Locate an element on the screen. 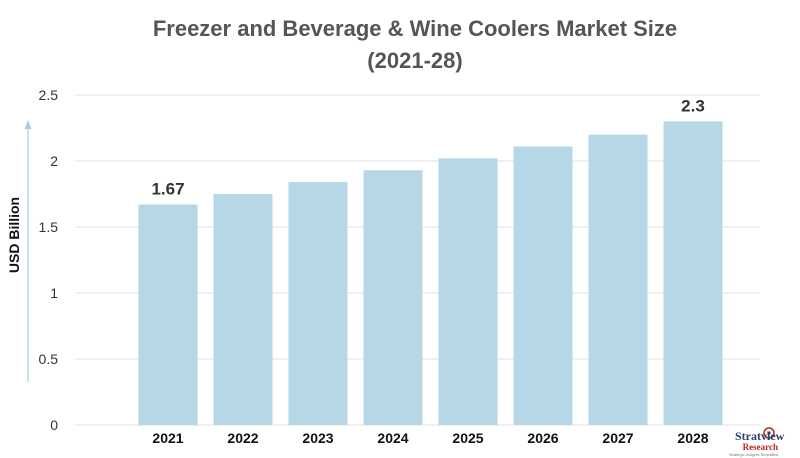 This screenshot has width=800, height=458. bar-2022 is located at coordinates (243, 309).